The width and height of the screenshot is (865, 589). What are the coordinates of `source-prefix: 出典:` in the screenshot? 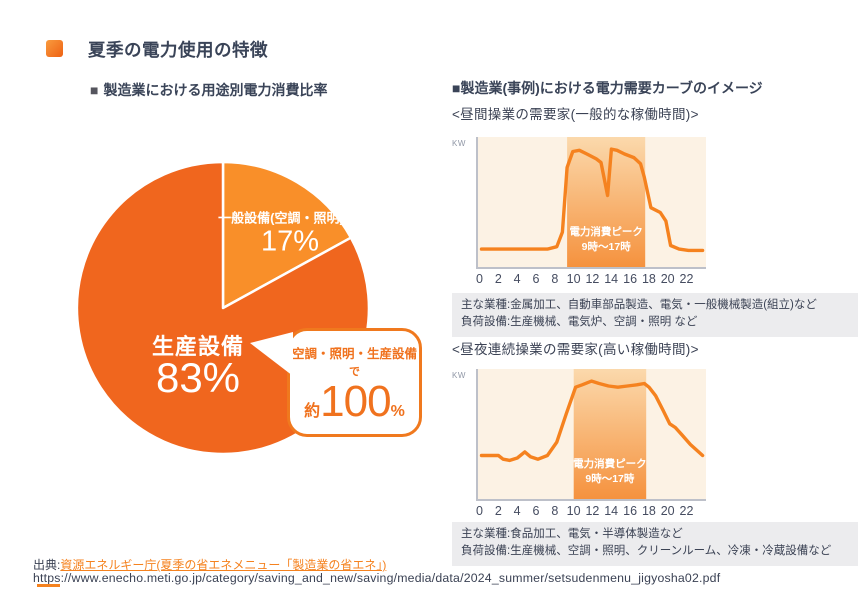 It's located at (47, 565).